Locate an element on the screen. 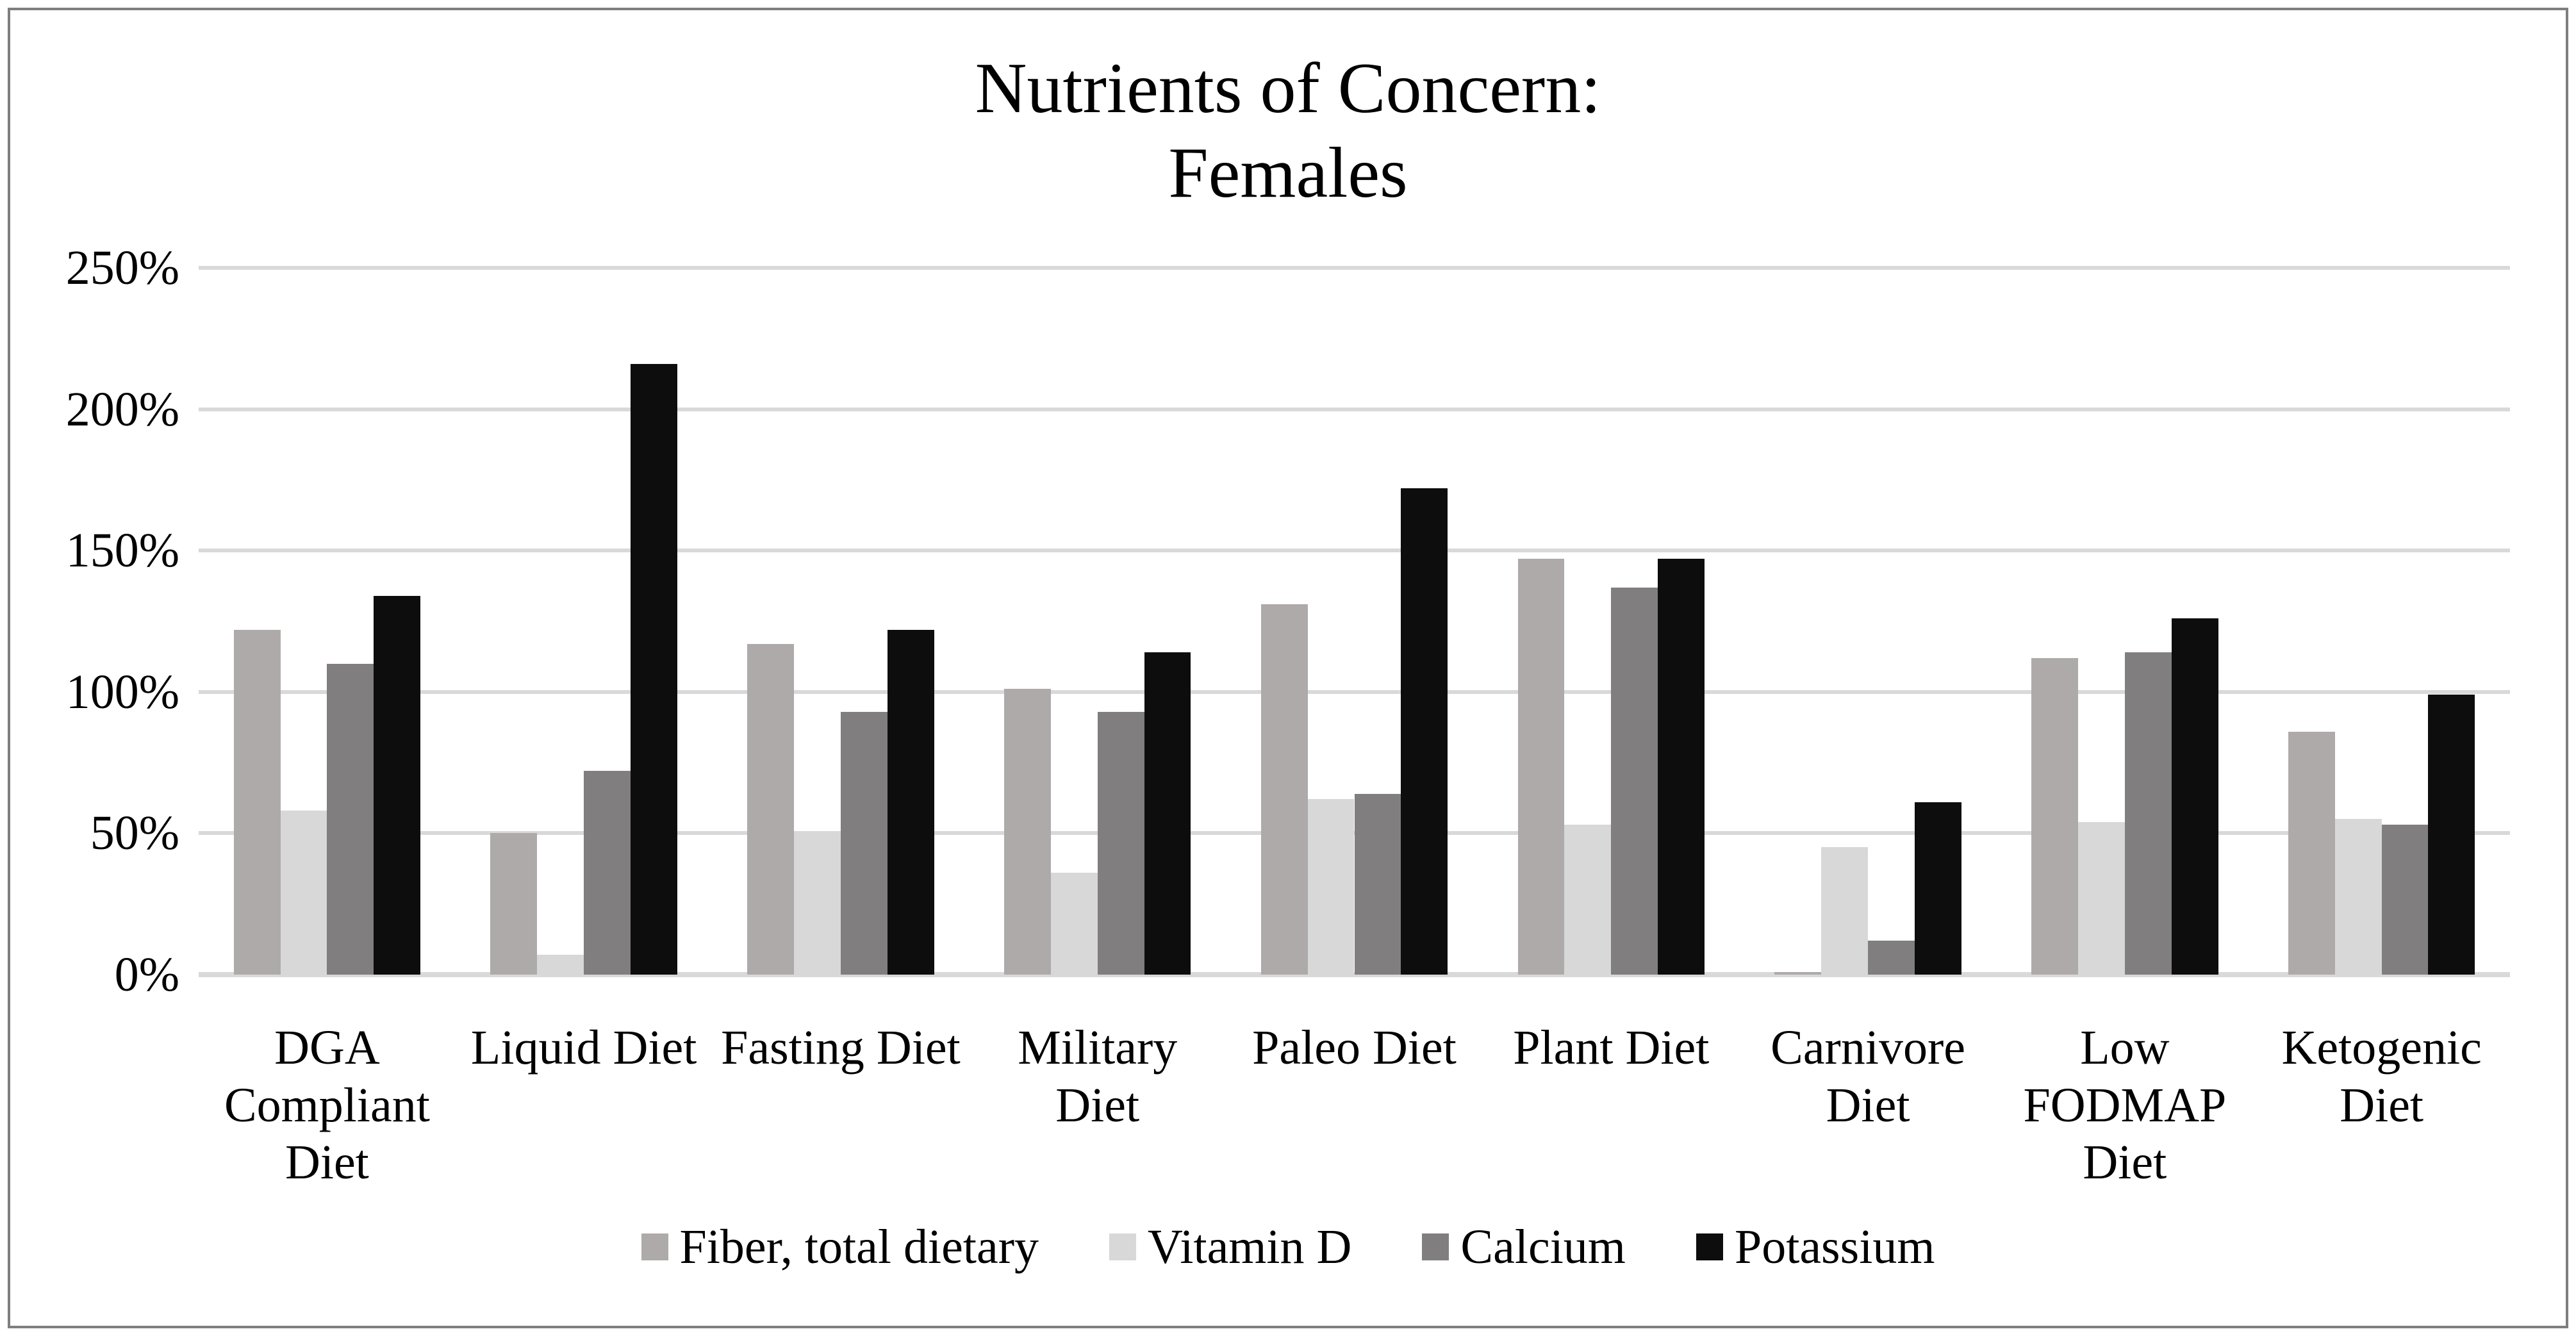 The height and width of the screenshot is (1336, 2576). bar-vitamin-d-fasting-diet is located at coordinates (817, 904).